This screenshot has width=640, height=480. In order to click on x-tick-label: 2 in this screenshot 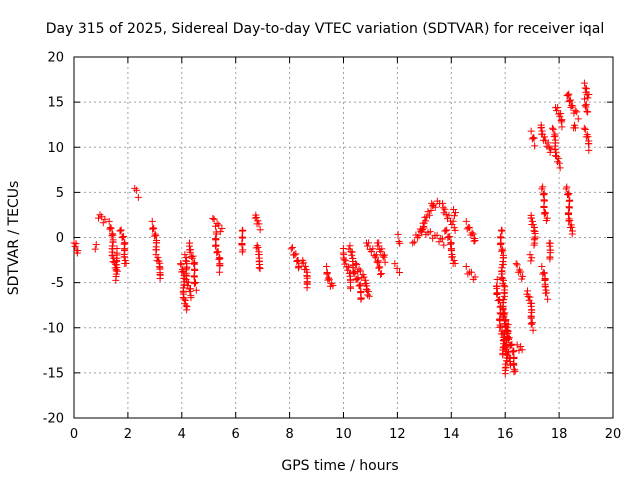, I will do `click(128, 434)`.